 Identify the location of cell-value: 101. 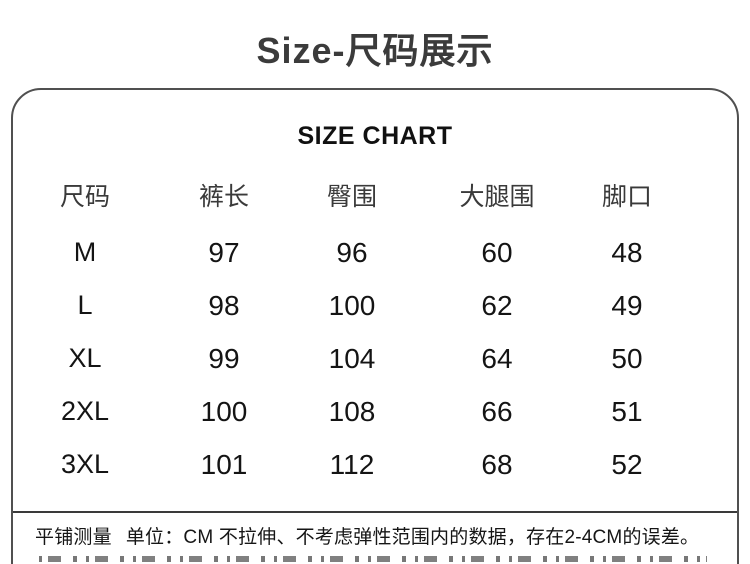
(224, 464).